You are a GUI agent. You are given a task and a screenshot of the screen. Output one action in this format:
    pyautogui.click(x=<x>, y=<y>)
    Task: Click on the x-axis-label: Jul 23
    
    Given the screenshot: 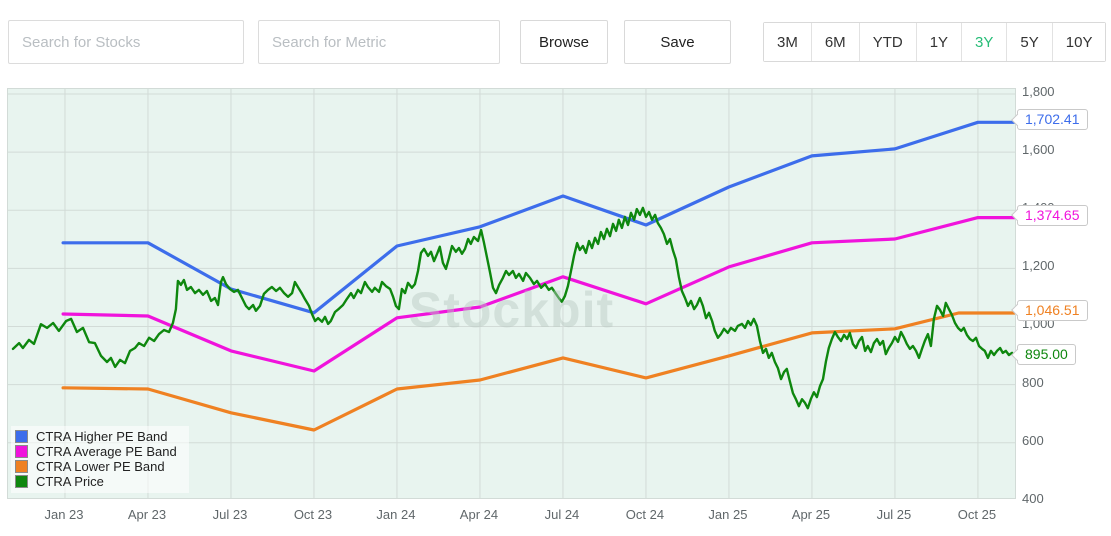 What is the action you would take?
    pyautogui.click(x=230, y=514)
    